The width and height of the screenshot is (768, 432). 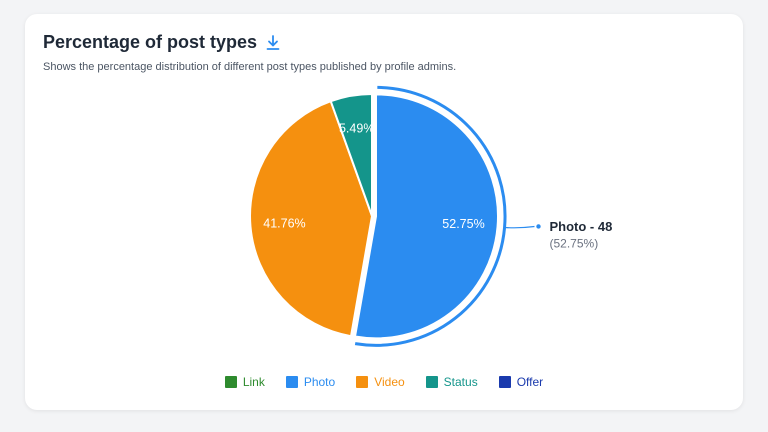 What do you see at coordinates (356, 128) in the screenshot?
I see `slice-label-status: 5.49%` at bounding box center [356, 128].